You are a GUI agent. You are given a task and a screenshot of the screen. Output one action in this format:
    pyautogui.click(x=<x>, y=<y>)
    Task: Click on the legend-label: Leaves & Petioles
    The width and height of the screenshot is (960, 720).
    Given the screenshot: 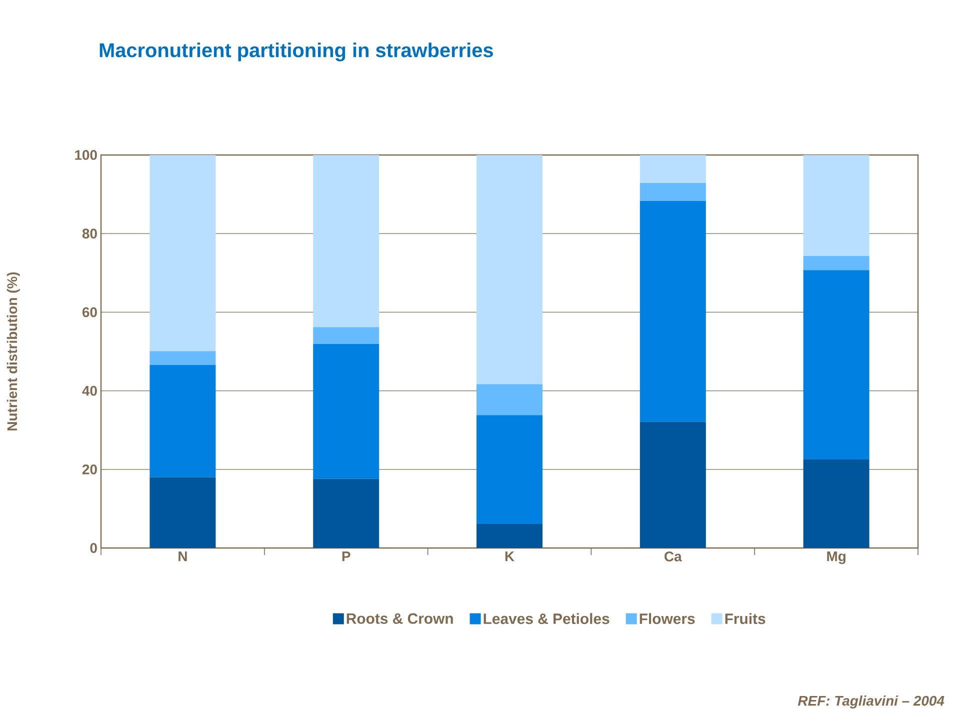 What is the action you would take?
    pyautogui.click(x=547, y=618)
    